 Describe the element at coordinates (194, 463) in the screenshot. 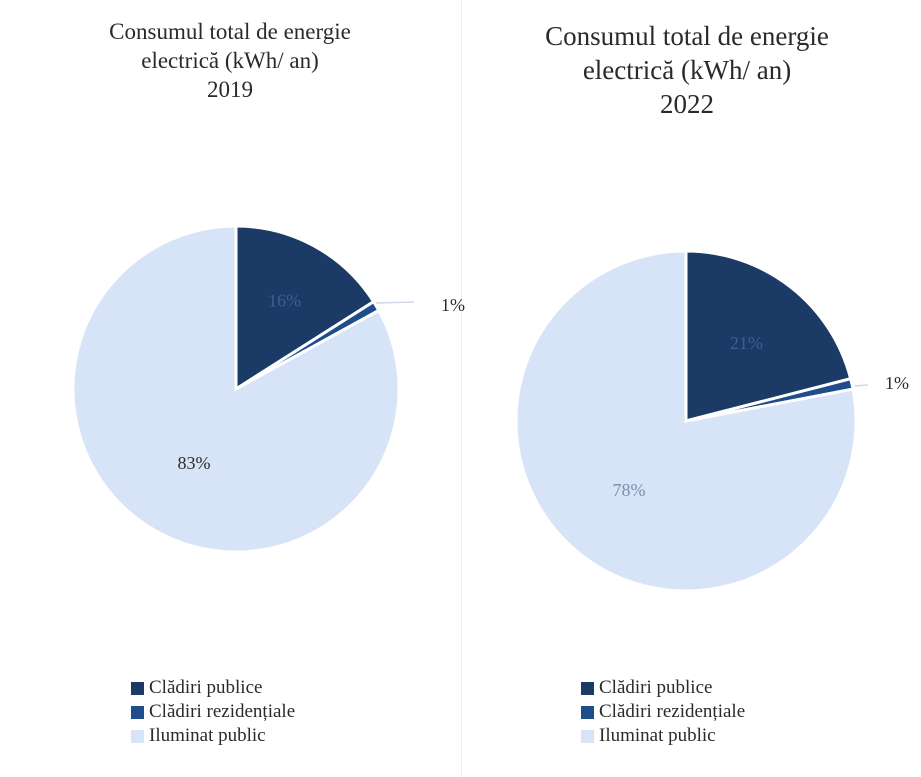

I see `data-label: 83%` at that location.